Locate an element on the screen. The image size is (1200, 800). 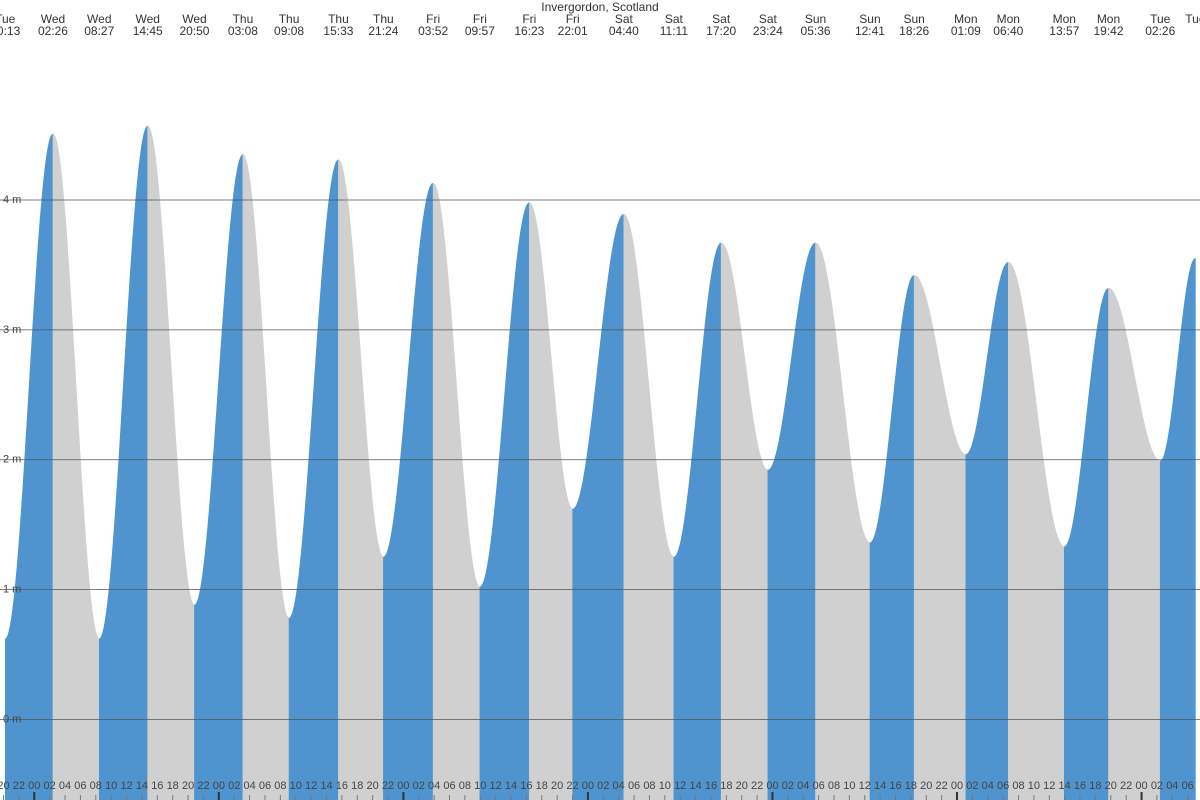
time-label: 18:26 is located at coordinates (914, 31).